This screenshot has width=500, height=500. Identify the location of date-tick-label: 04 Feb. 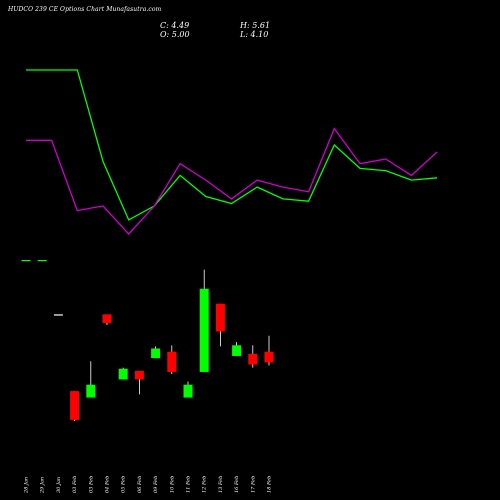
(108, 484).